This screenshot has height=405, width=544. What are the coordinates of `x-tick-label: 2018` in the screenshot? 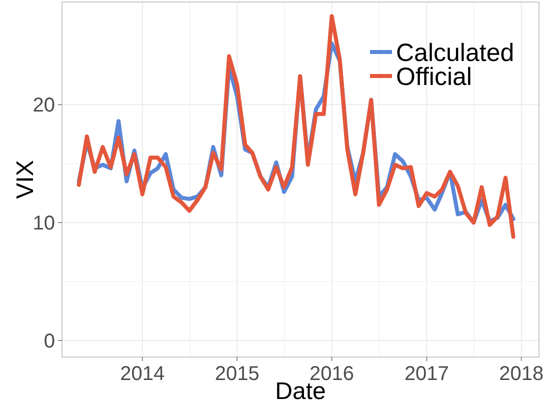 It's located at (521, 374).